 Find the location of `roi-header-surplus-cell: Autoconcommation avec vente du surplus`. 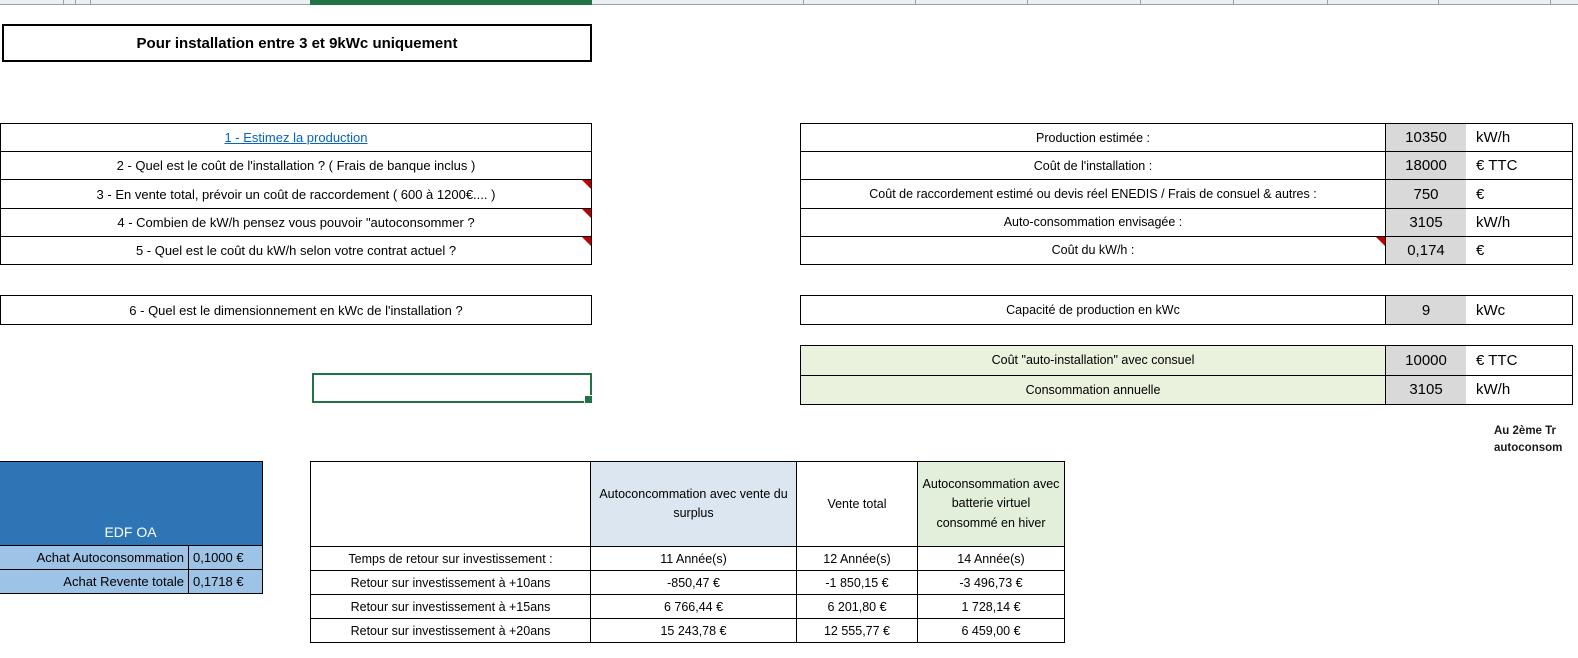

roi-header-surplus-cell: Autoconcommation avec vente du surplus is located at coordinates (694, 504).